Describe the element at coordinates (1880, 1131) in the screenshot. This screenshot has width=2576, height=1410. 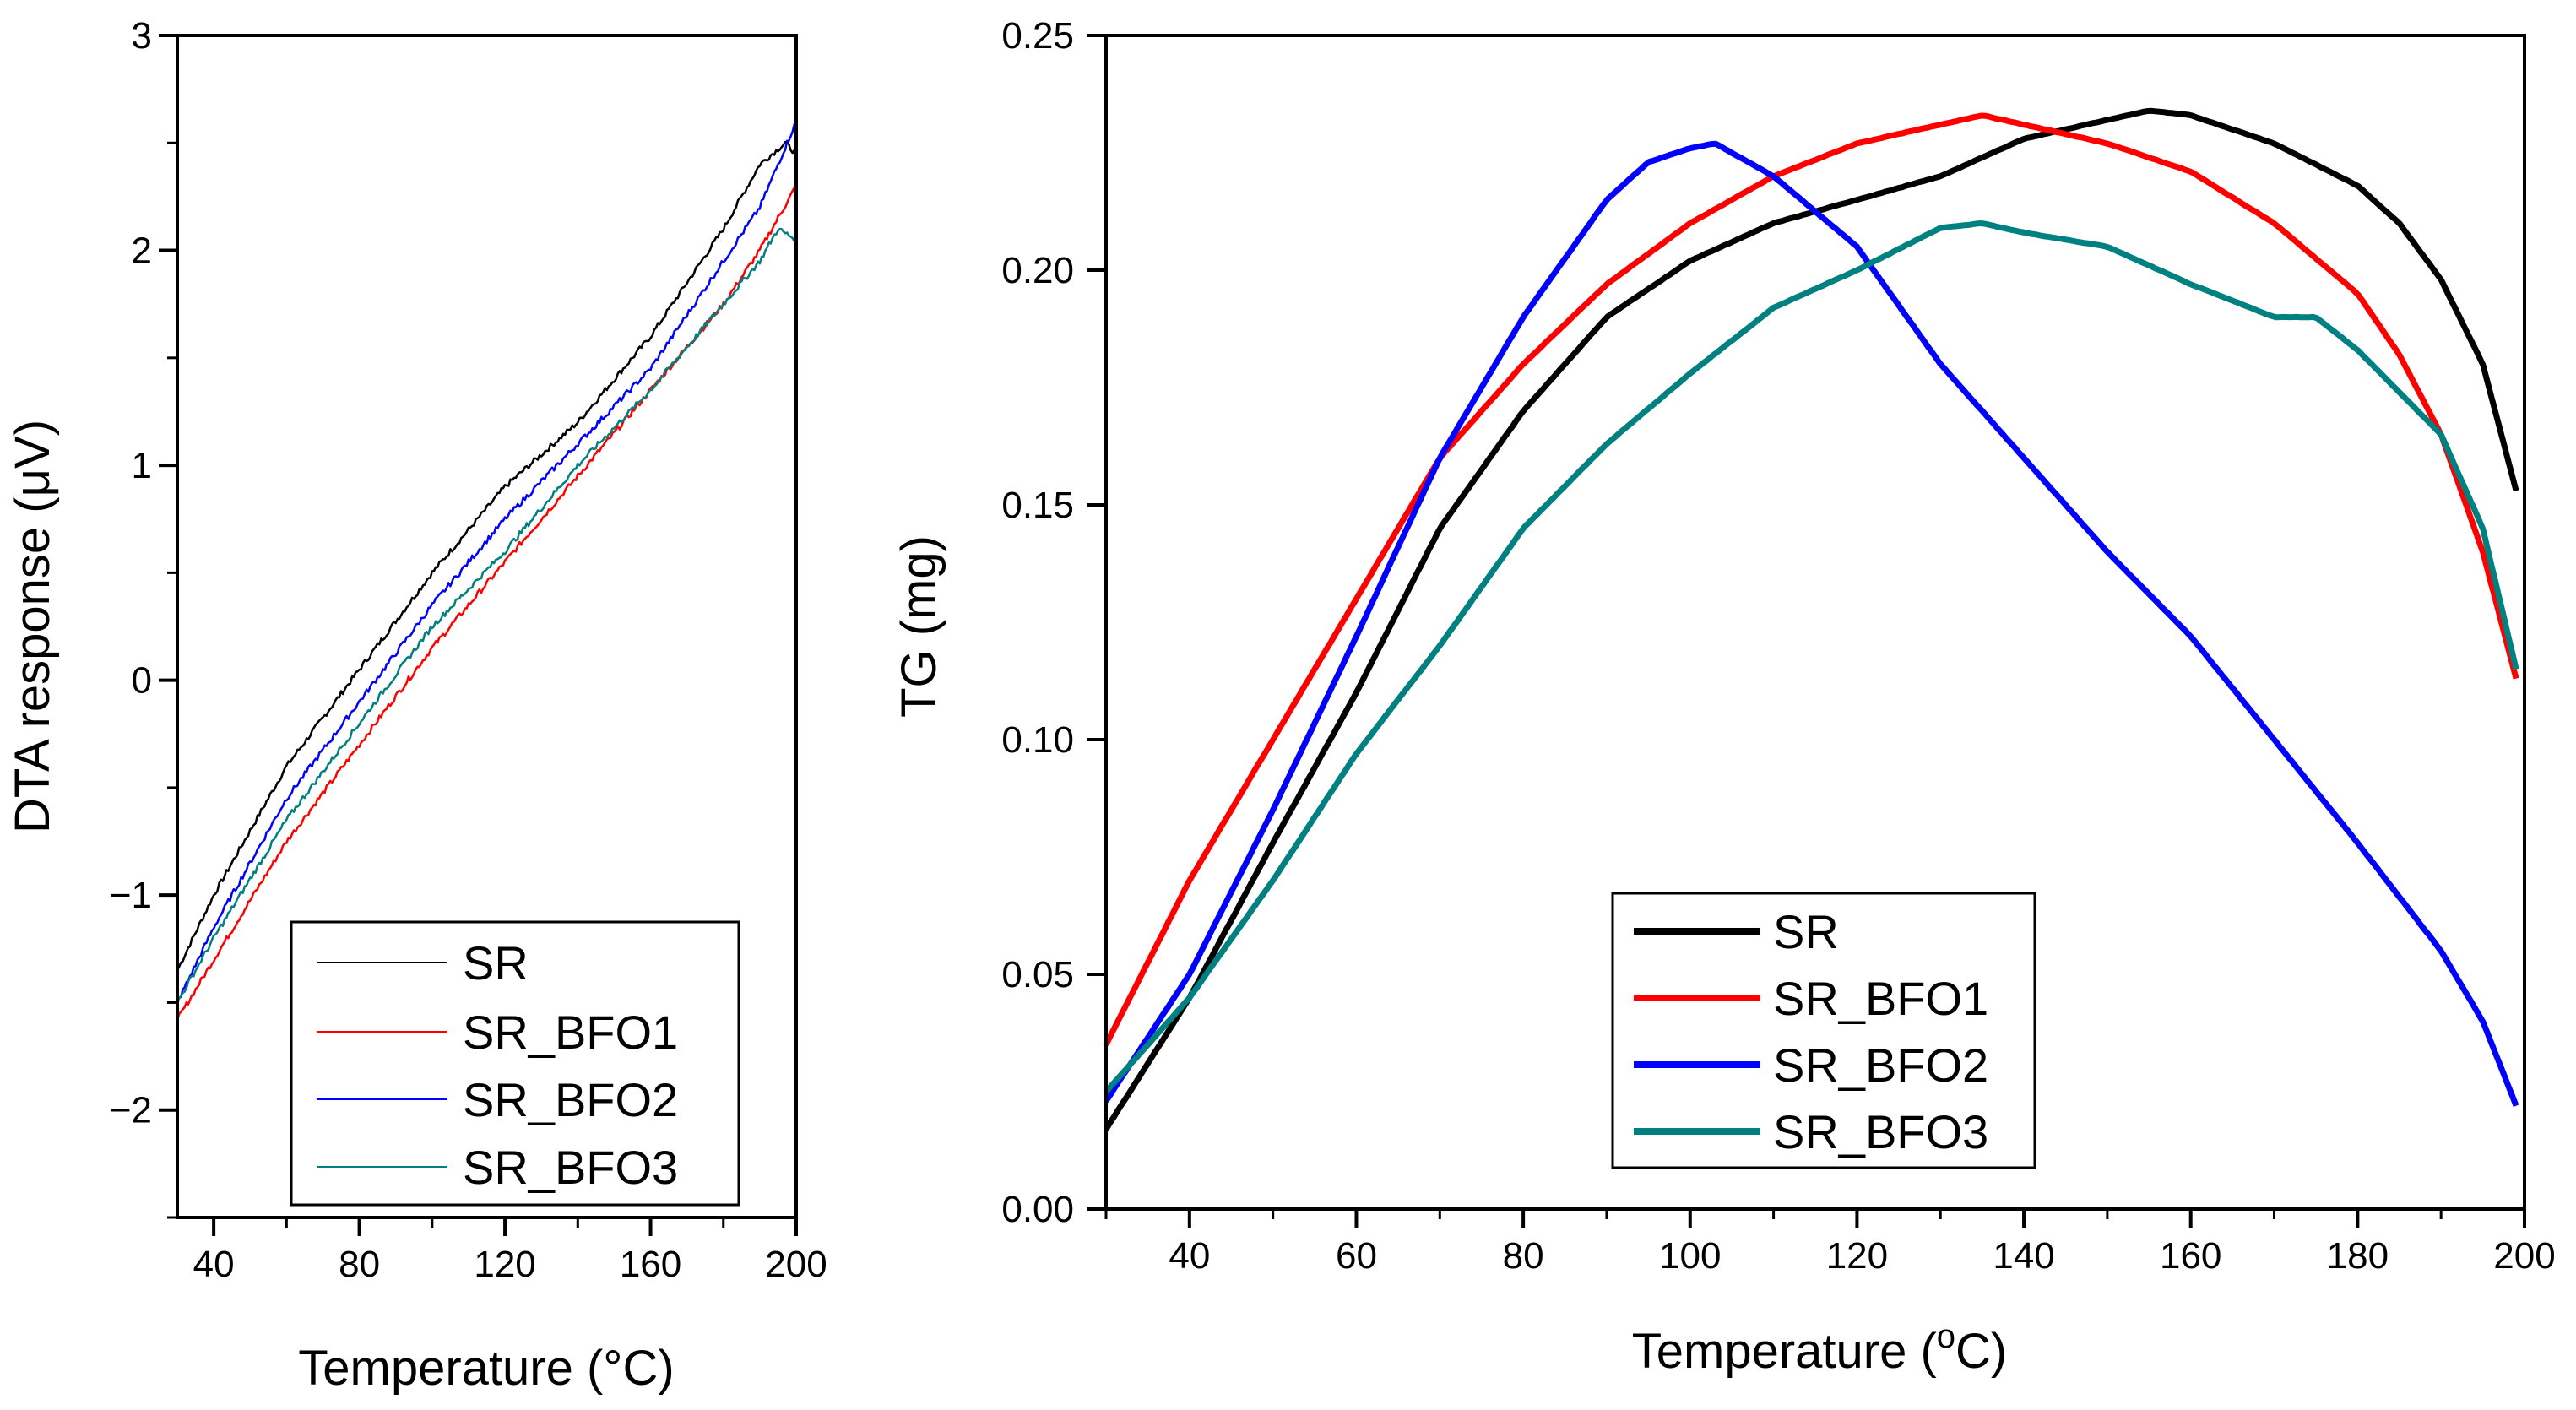
I see `tg-legend-label-sr-bfo3: SR_BFO3` at that location.